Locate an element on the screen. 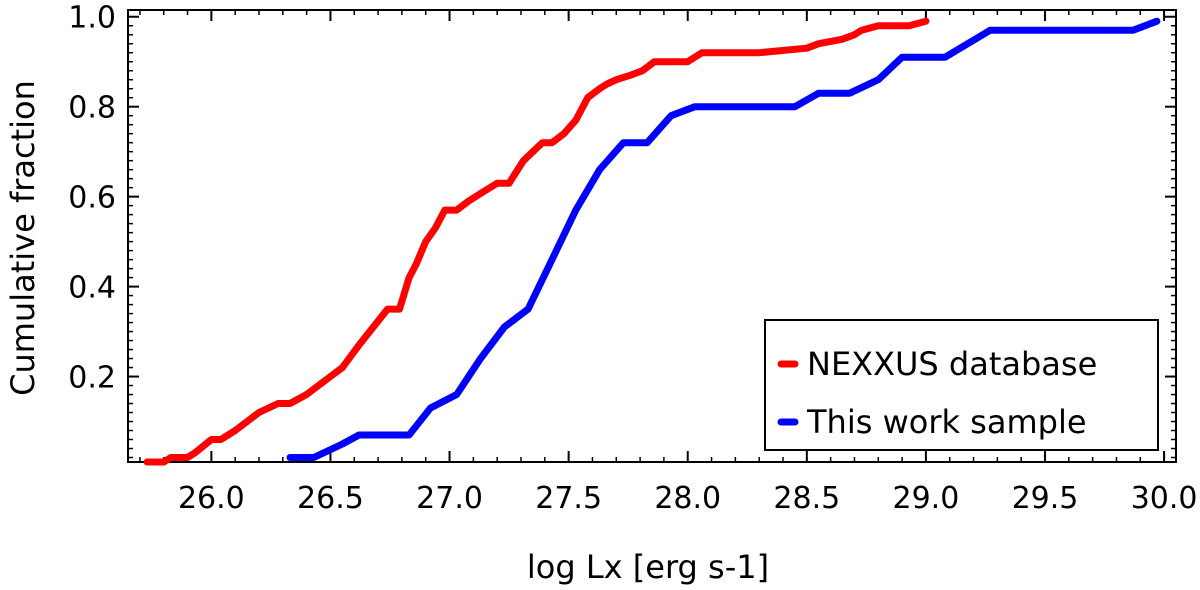 Image resolution: width=1200 pixels, height=590 pixels. legend: NEXXUS database This work sample is located at coordinates (961, 385).